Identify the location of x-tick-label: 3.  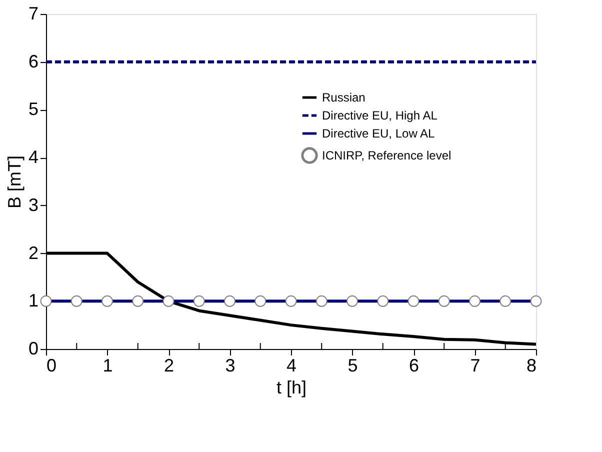
(230, 366).